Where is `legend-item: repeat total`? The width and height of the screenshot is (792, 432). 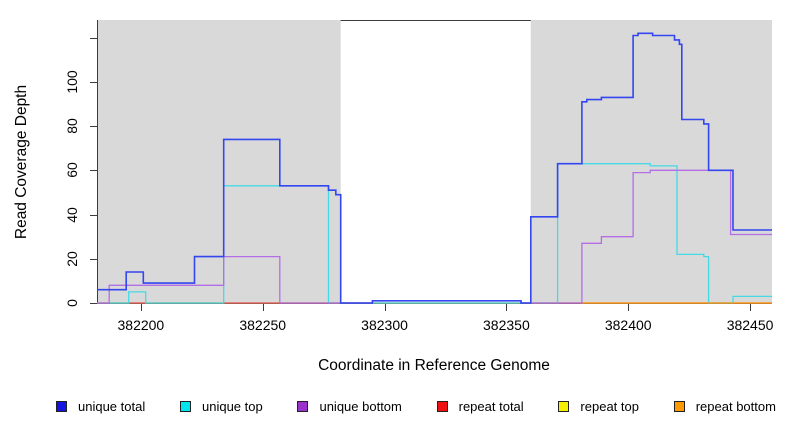 legend-item: repeat total is located at coordinates (480, 406).